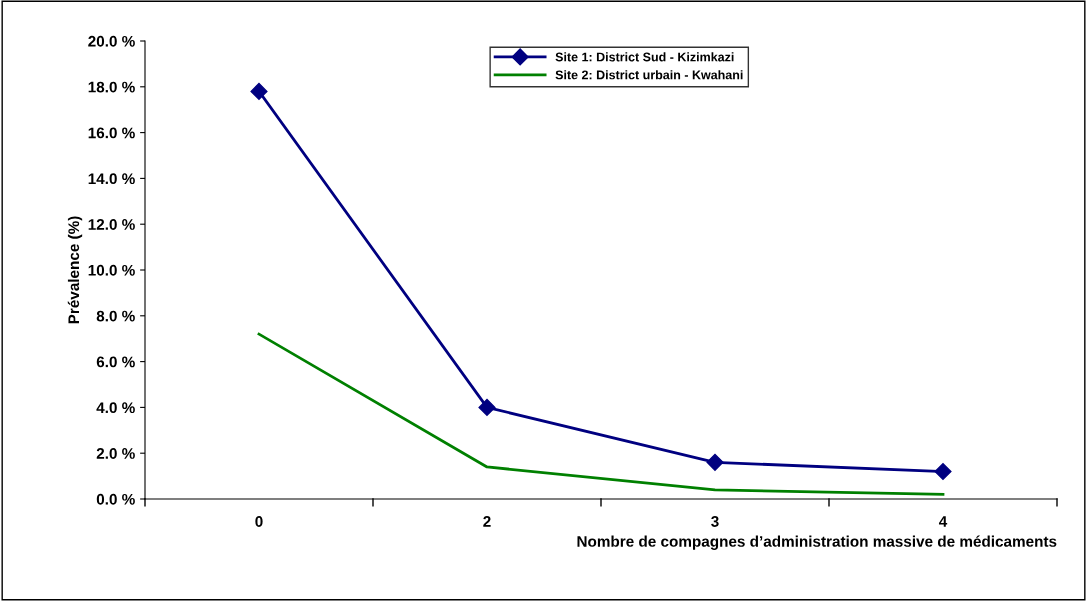 The width and height of the screenshot is (1087, 601). What do you see at coordinates (115, 408) in the screenshot?
I see `y-tick-label: 4.0 %` at bounding box center [115, 408].